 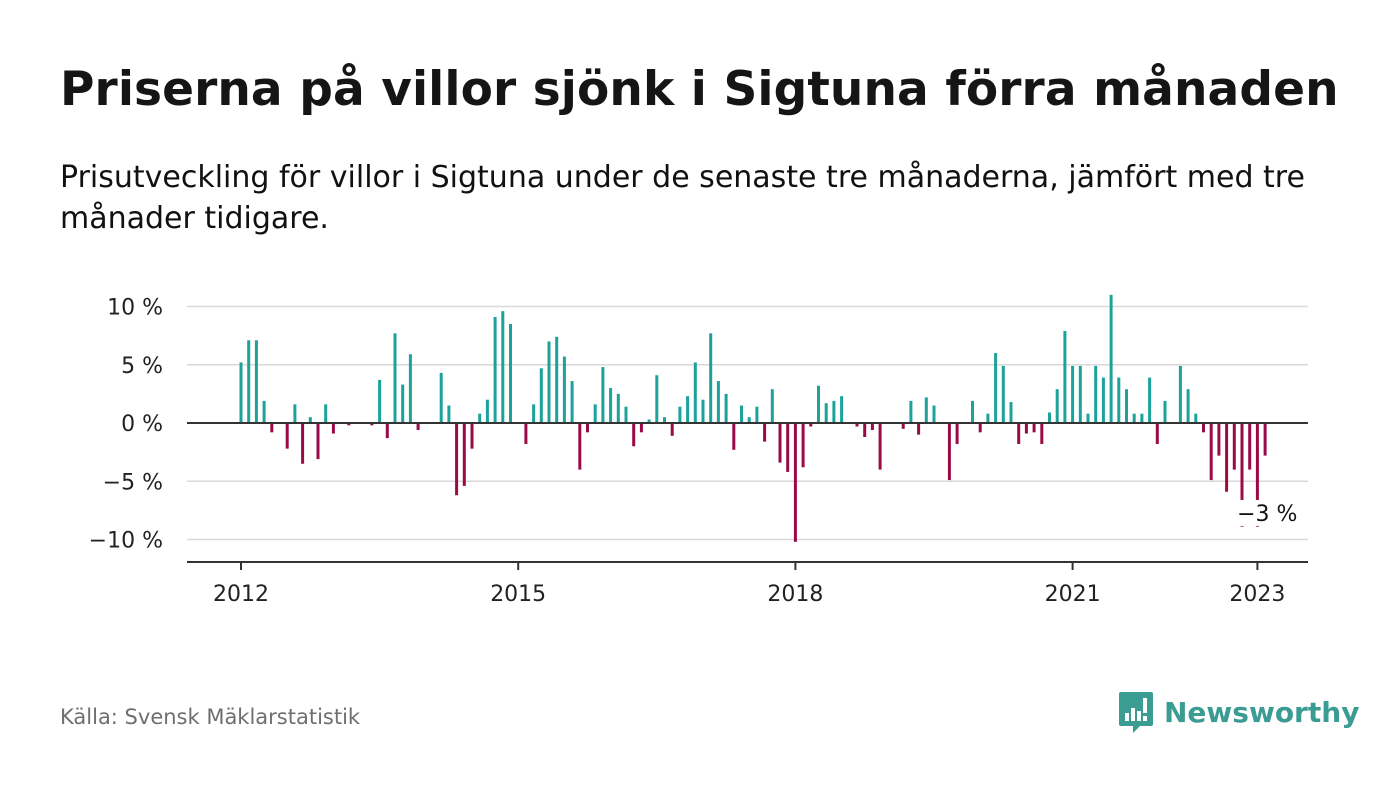 I want to click on x-tick-label: 2012, so click(x=241, y=594).